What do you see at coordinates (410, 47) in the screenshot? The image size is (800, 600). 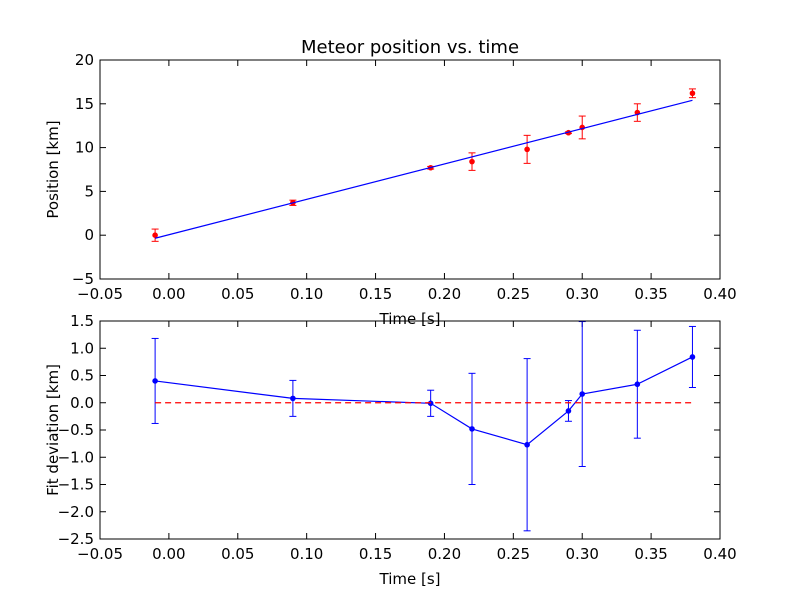 I see `top-chart-title: Meteor position vs. time` at bounding box center [410, 47].